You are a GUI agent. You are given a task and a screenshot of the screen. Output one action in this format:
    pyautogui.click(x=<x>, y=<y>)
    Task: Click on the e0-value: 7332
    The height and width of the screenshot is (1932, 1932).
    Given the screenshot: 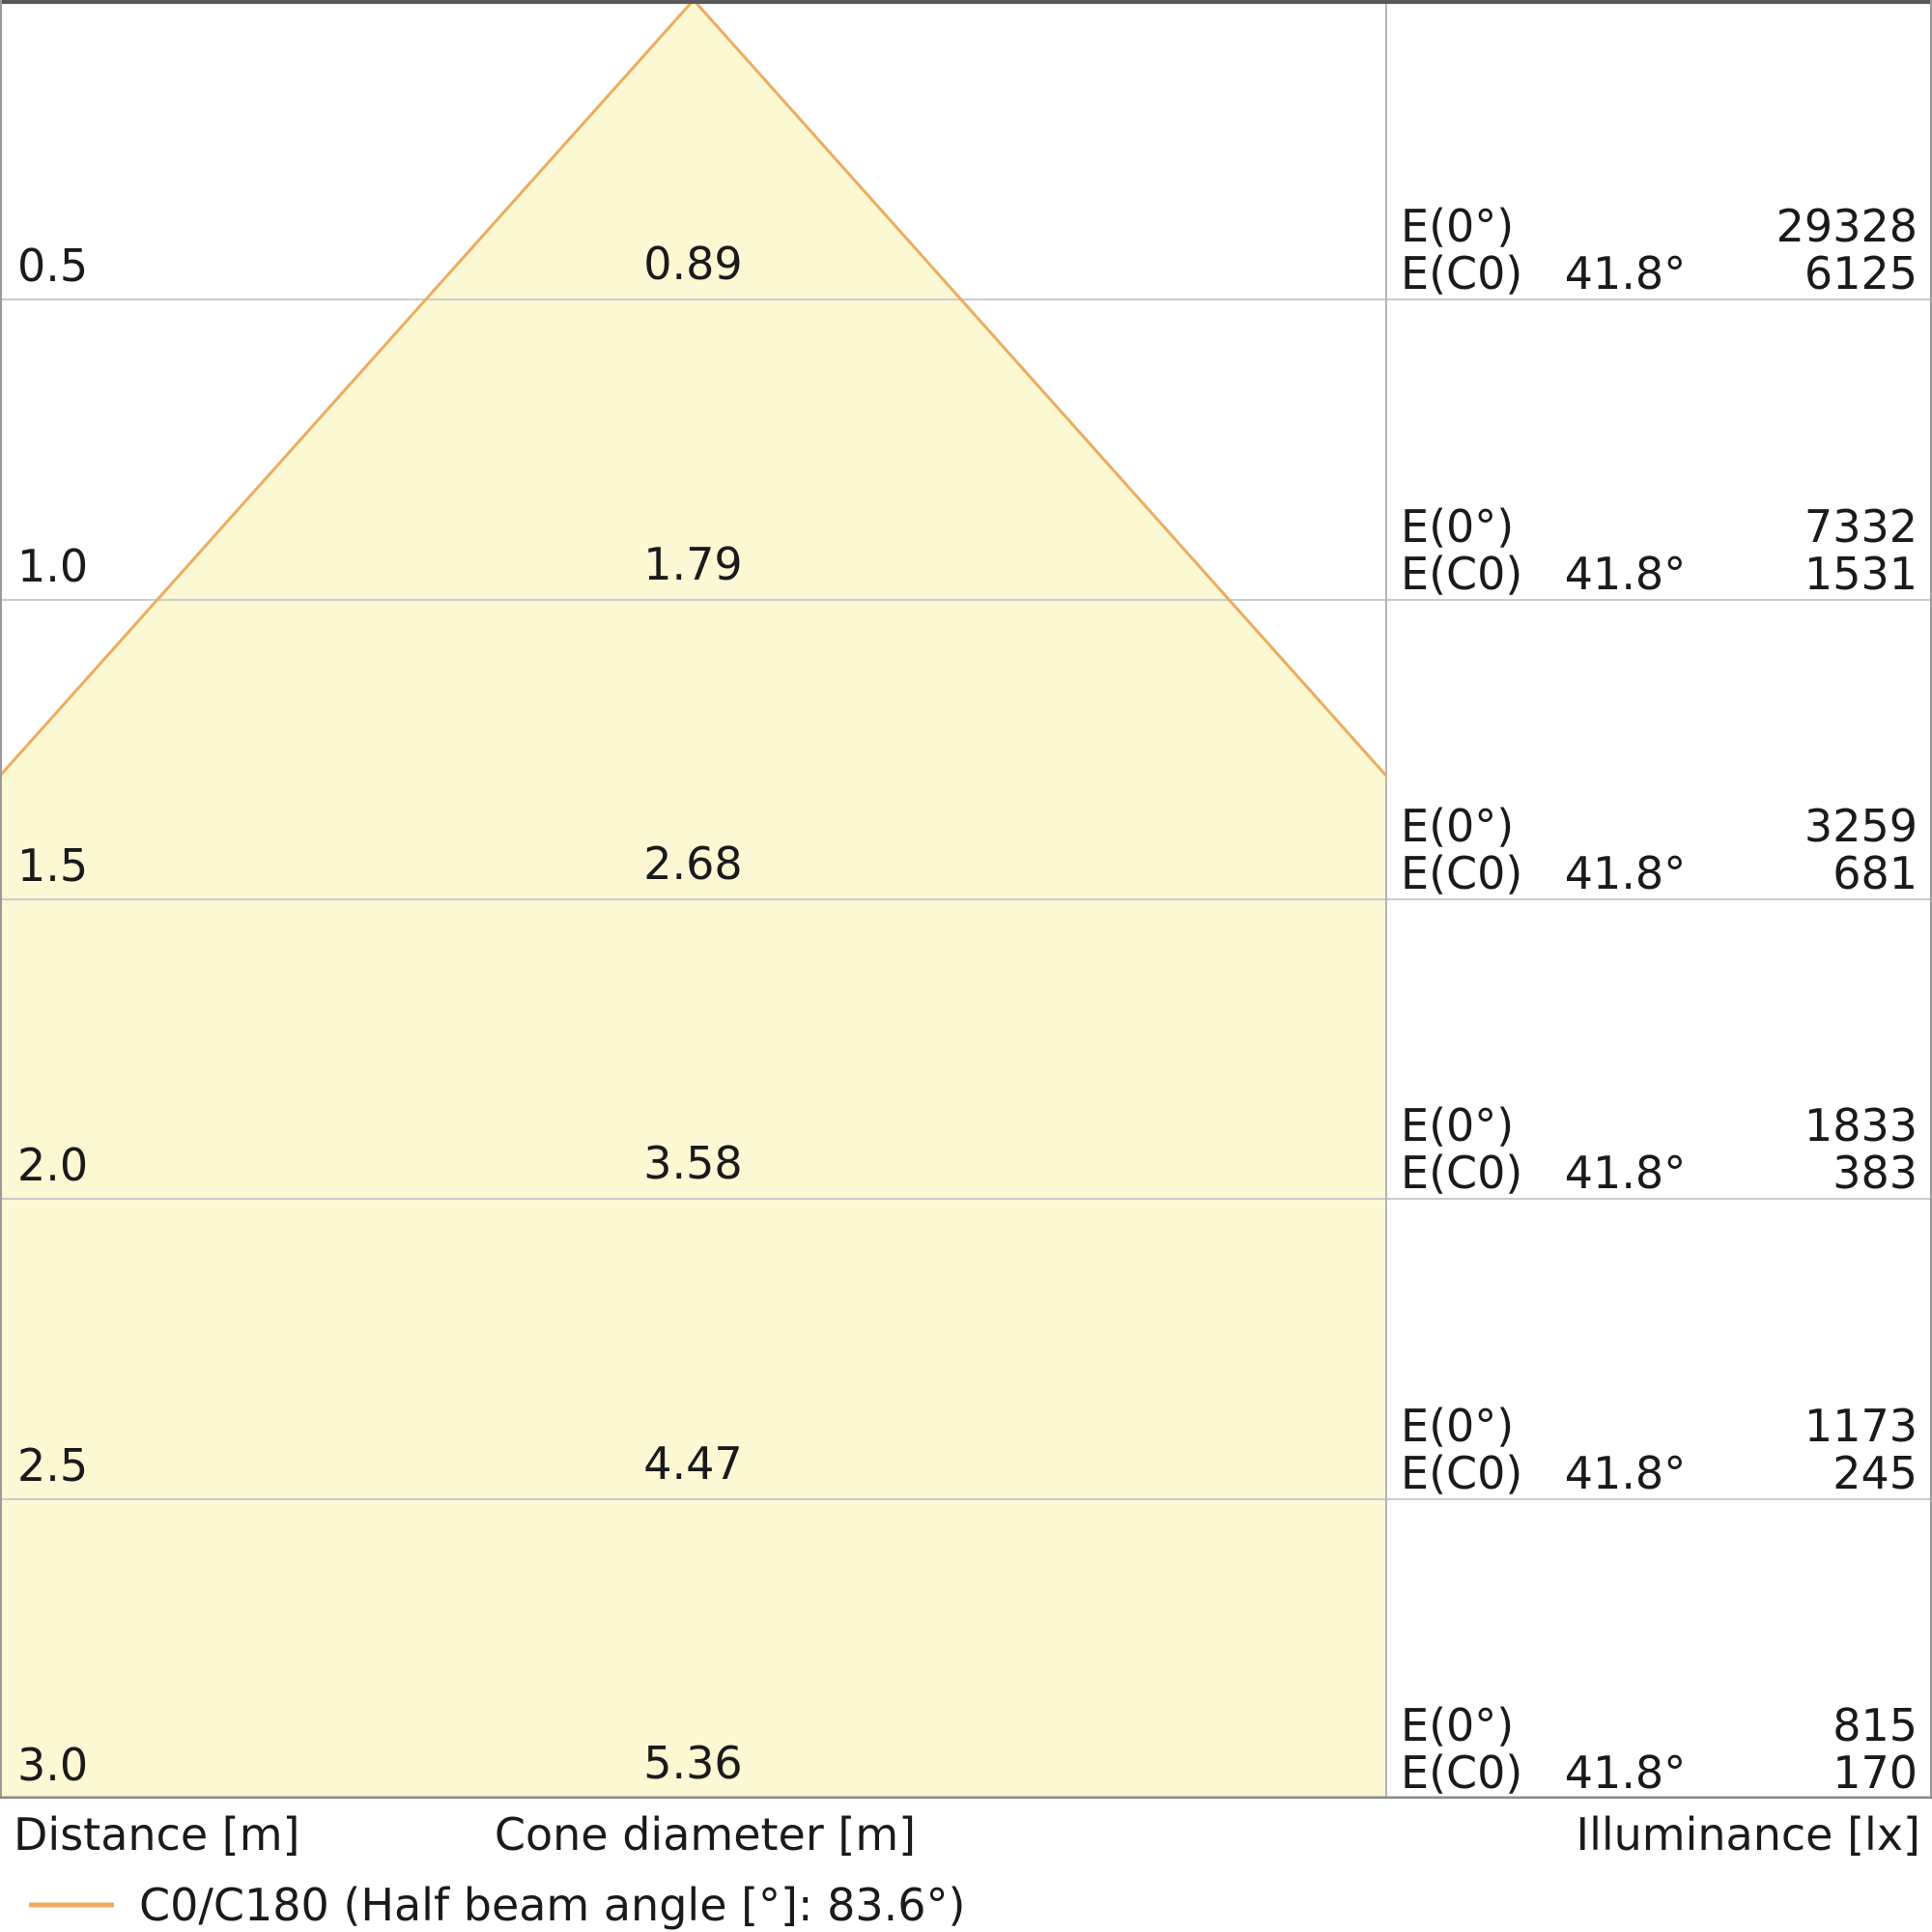 What is the action you would take?
    pyautogui.click(x=1861, y=526)
    